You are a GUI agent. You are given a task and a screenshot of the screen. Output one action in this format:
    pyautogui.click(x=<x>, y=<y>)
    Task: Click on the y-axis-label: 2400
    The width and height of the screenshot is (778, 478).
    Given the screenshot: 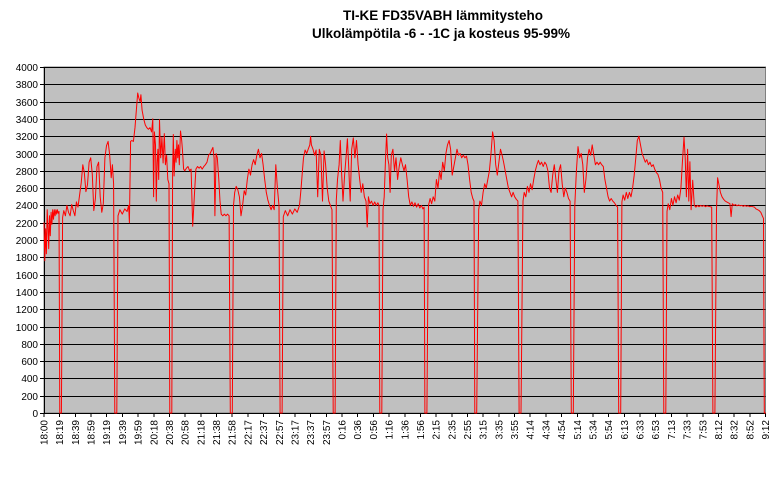 What is the action you would take?
    pyautogui.click(x=27, y=206)
    